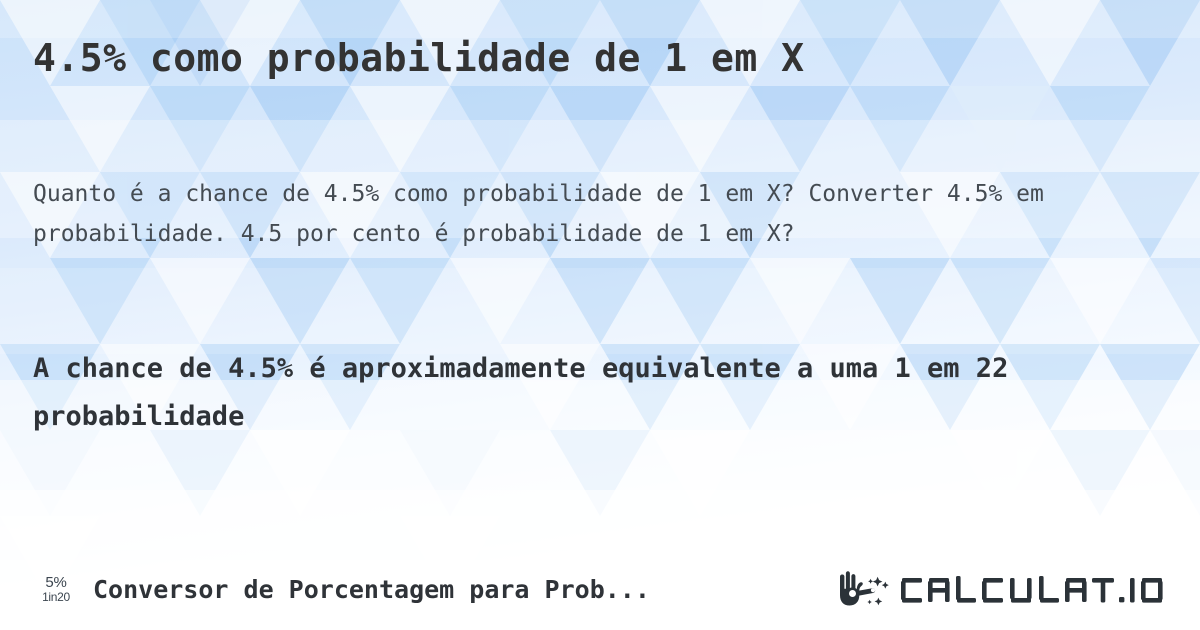 The width and height of the screenshot is (1200, 630). I want to click on hand-magic-wand-icon, so click(864, 588).